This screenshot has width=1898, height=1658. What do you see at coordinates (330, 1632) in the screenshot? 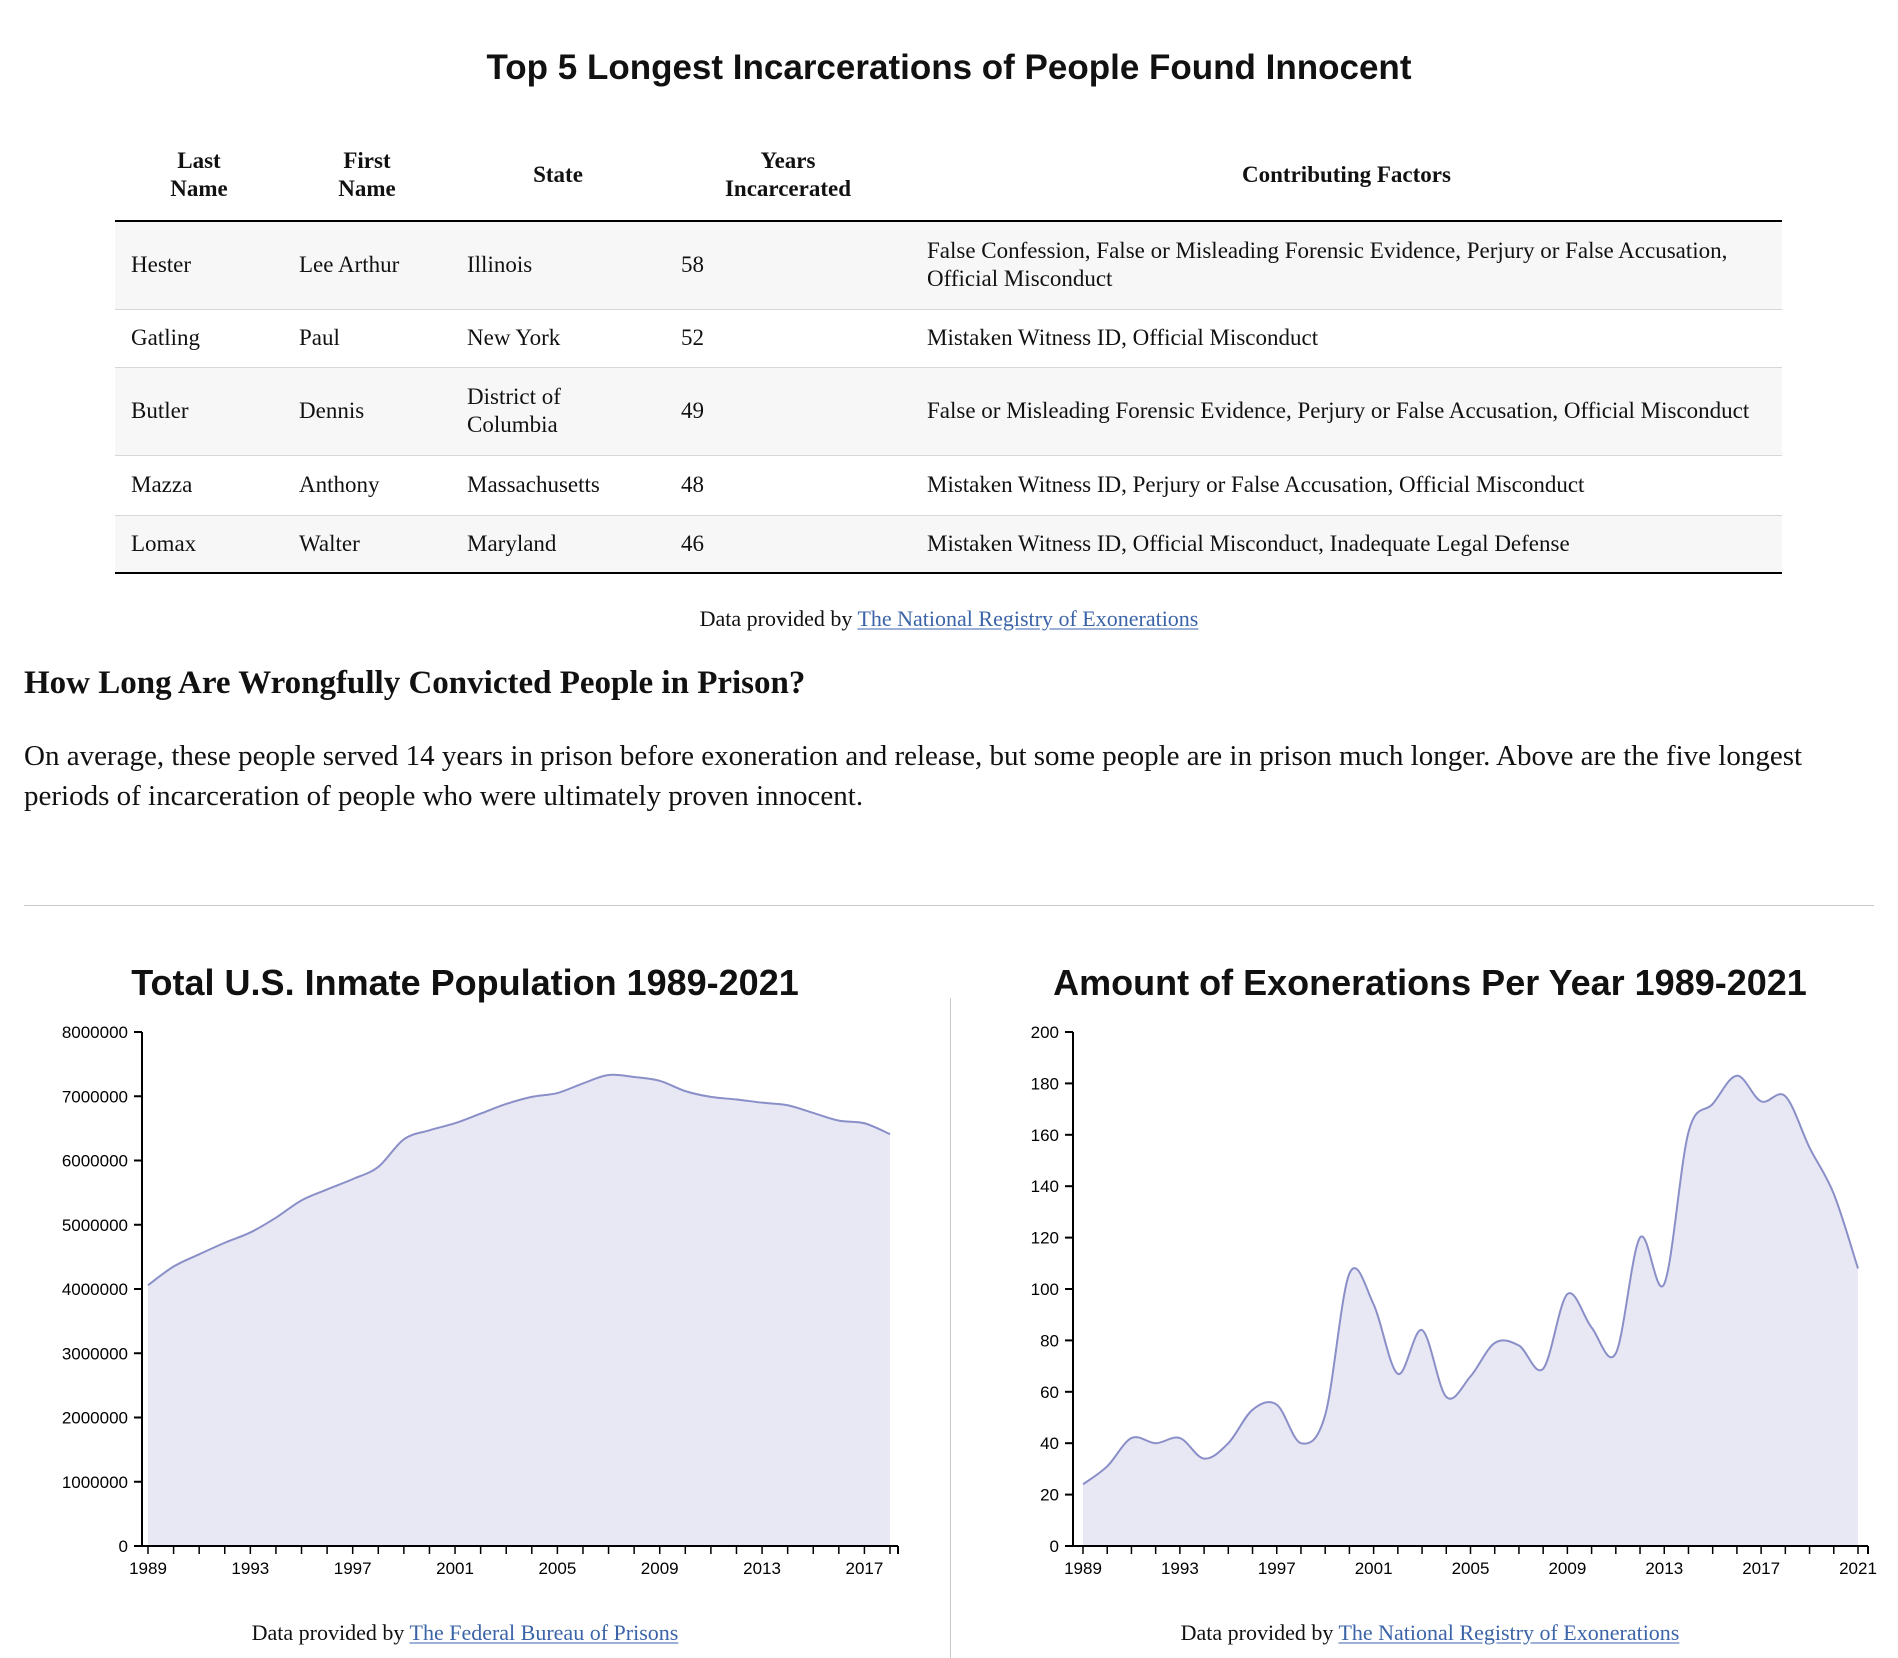
I see `inmate-credit-prefix: Data provided by` at bounding box center [330, 1632].